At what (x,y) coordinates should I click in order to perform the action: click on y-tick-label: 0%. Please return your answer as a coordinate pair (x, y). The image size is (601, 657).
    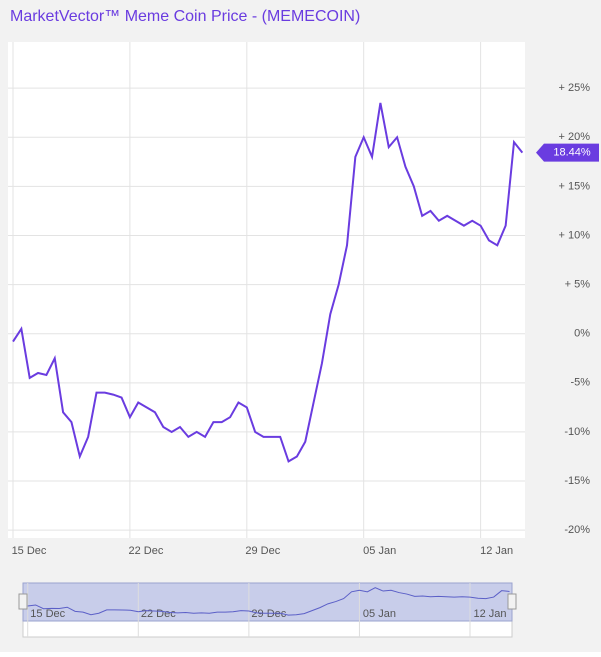
    Looking at the image, I should click on (582, 334).